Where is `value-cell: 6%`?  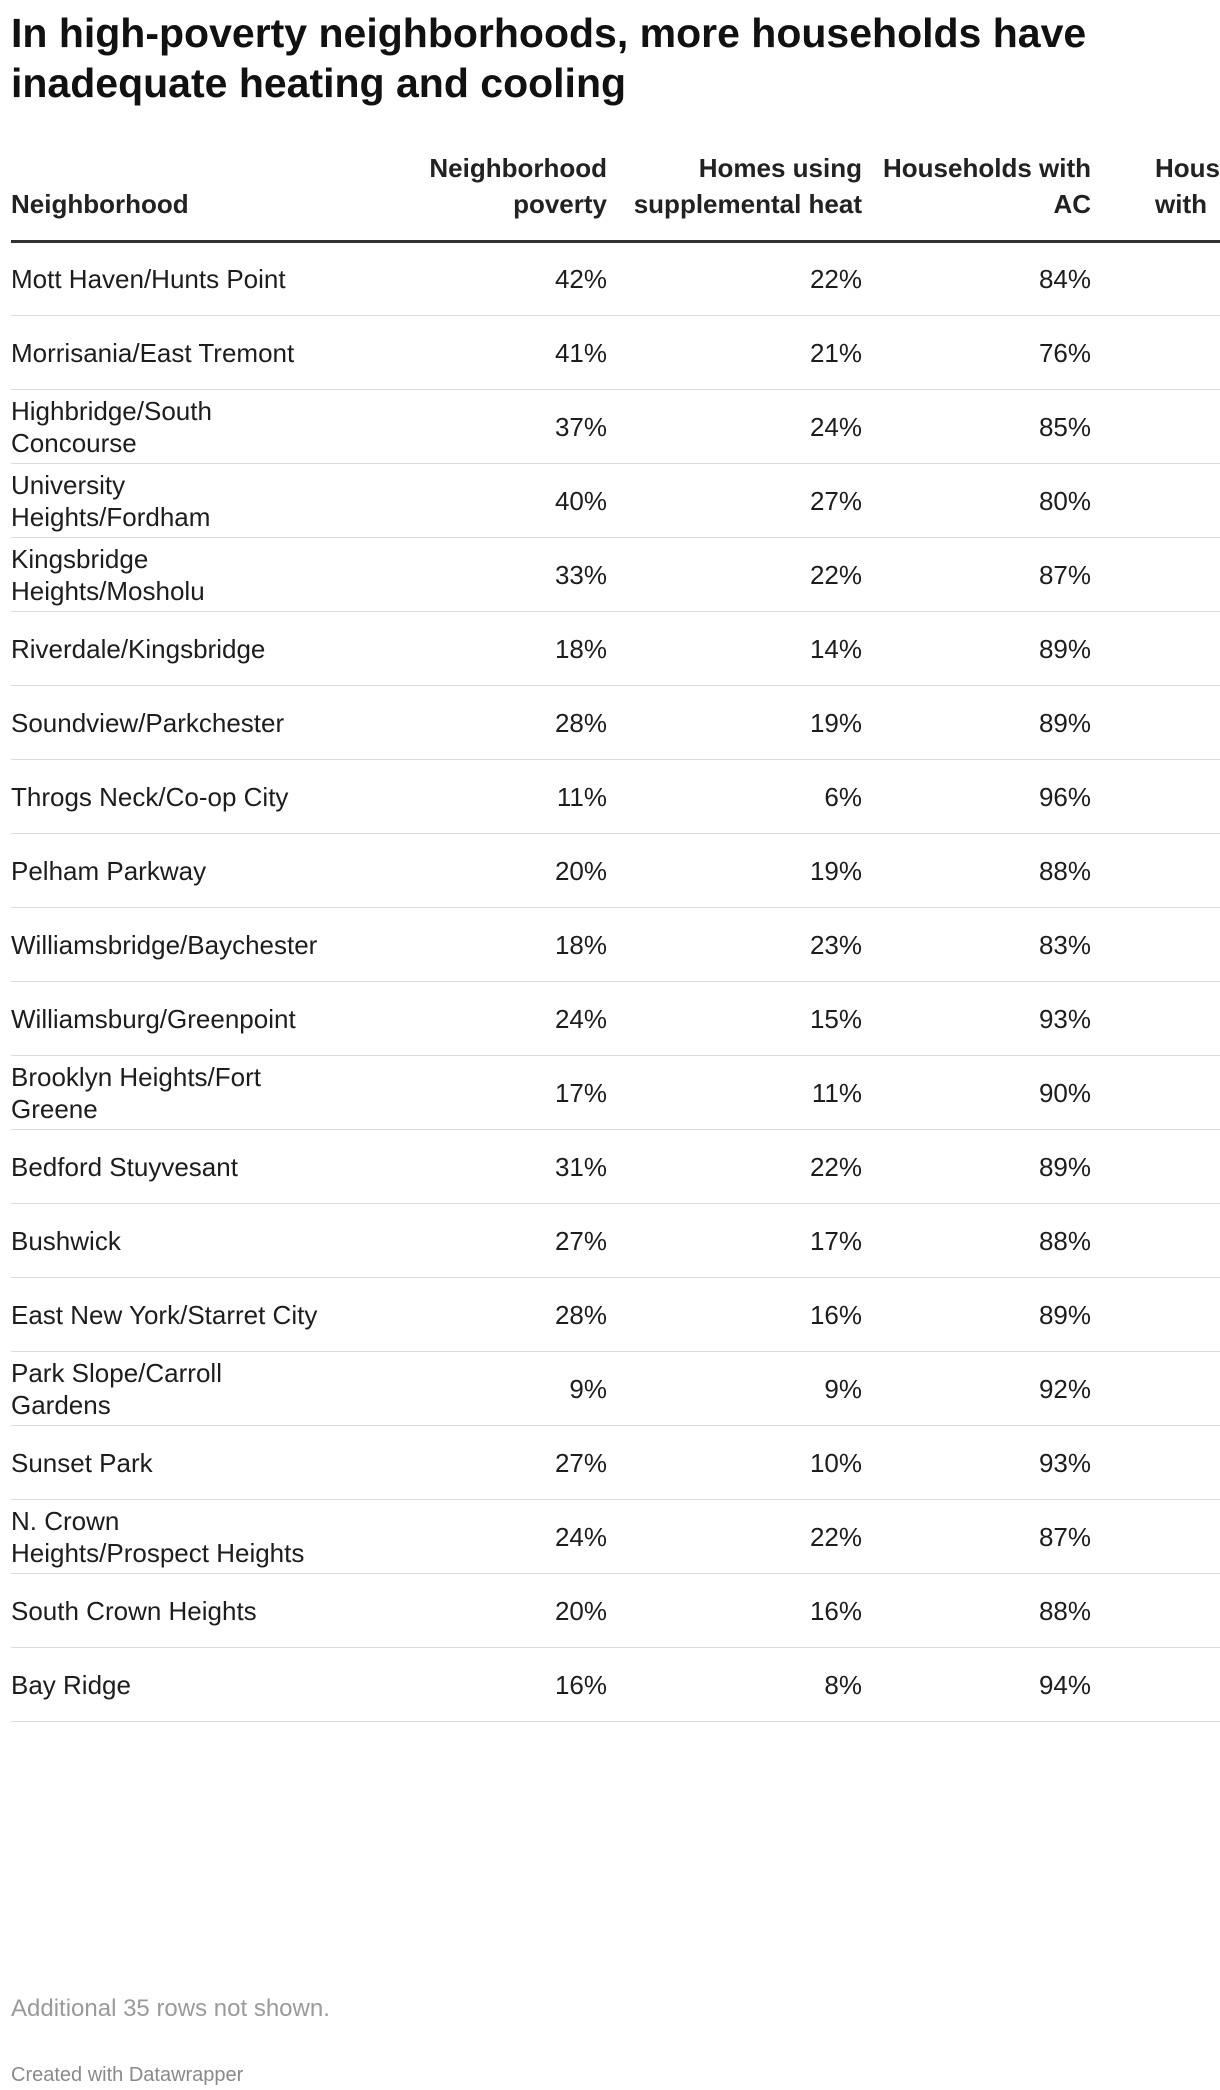 value-cell: 6% is located at coordinates (734, 796).